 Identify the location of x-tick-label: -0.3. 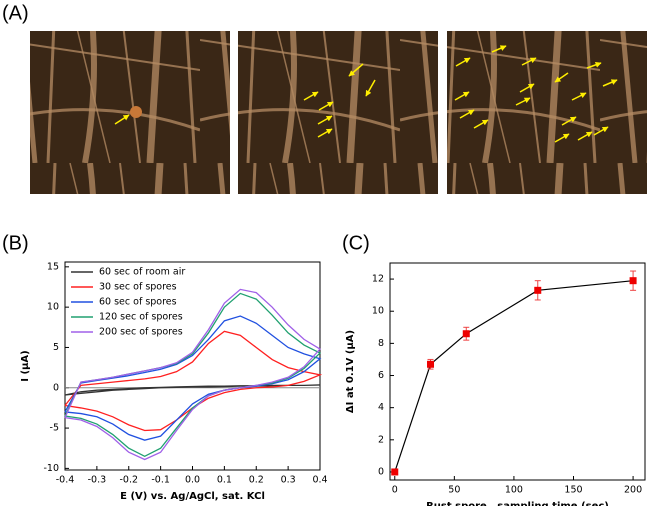
(97, 480).